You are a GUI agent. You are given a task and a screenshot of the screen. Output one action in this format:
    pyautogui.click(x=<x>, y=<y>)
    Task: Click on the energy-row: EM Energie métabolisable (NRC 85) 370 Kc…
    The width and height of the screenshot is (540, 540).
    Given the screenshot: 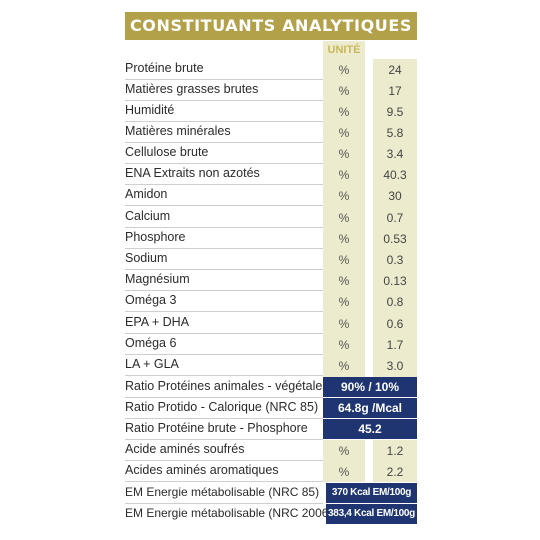 What is the action you would take?
    pyautogui.click(x=271, y=493)
    